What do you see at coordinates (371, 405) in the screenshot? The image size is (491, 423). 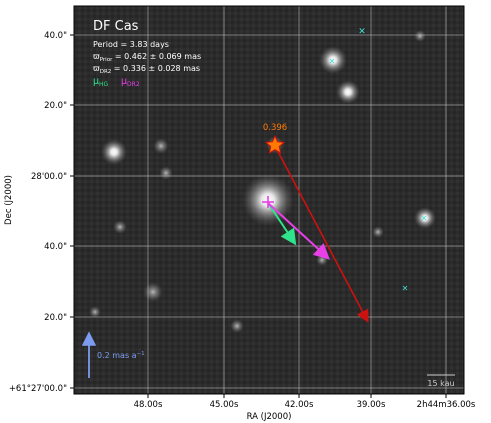 I see `x-tick-label: 39.00s` at bounding box center [371, 405].